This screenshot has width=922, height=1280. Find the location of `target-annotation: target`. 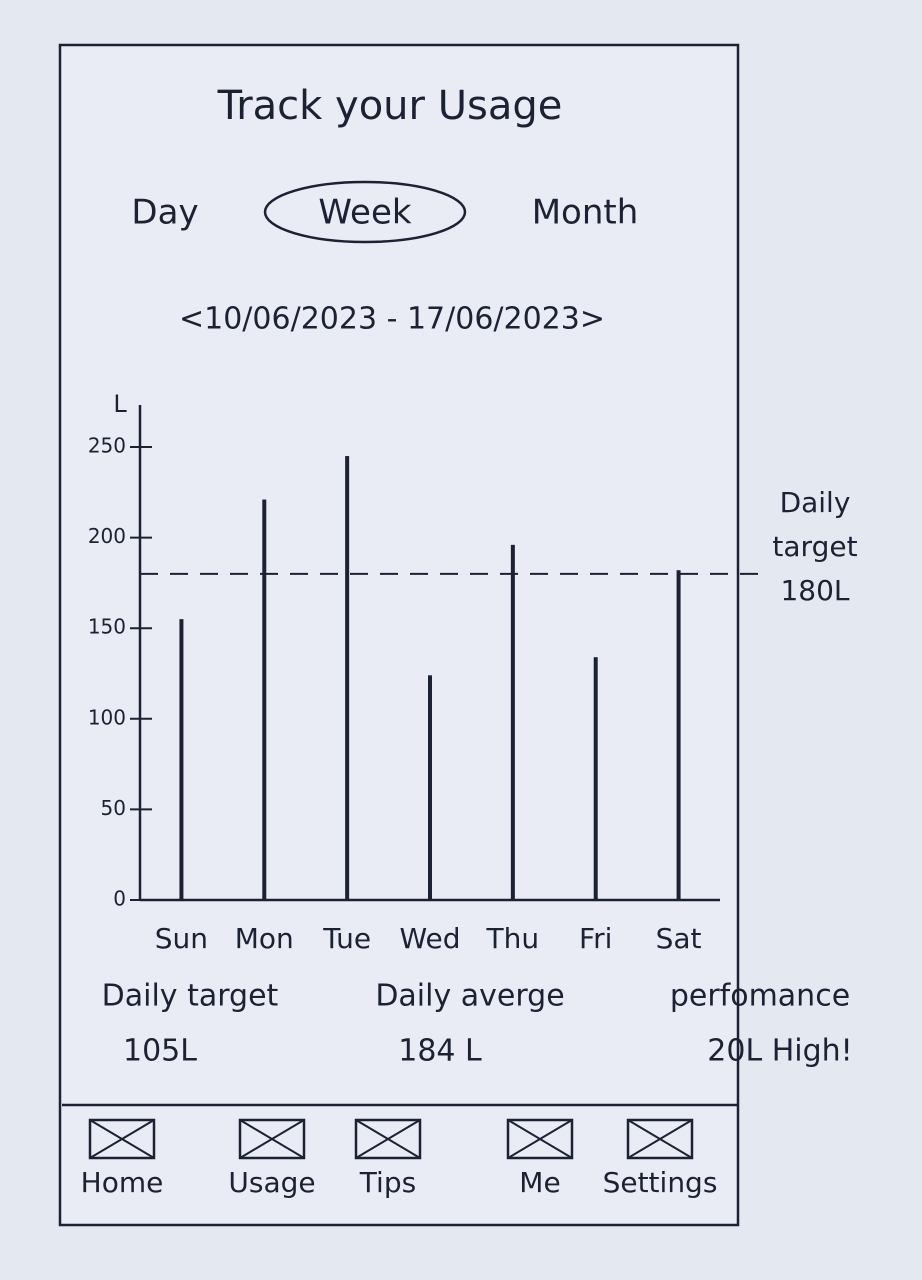

target-annotation: target is located at coordinates (814, 546).